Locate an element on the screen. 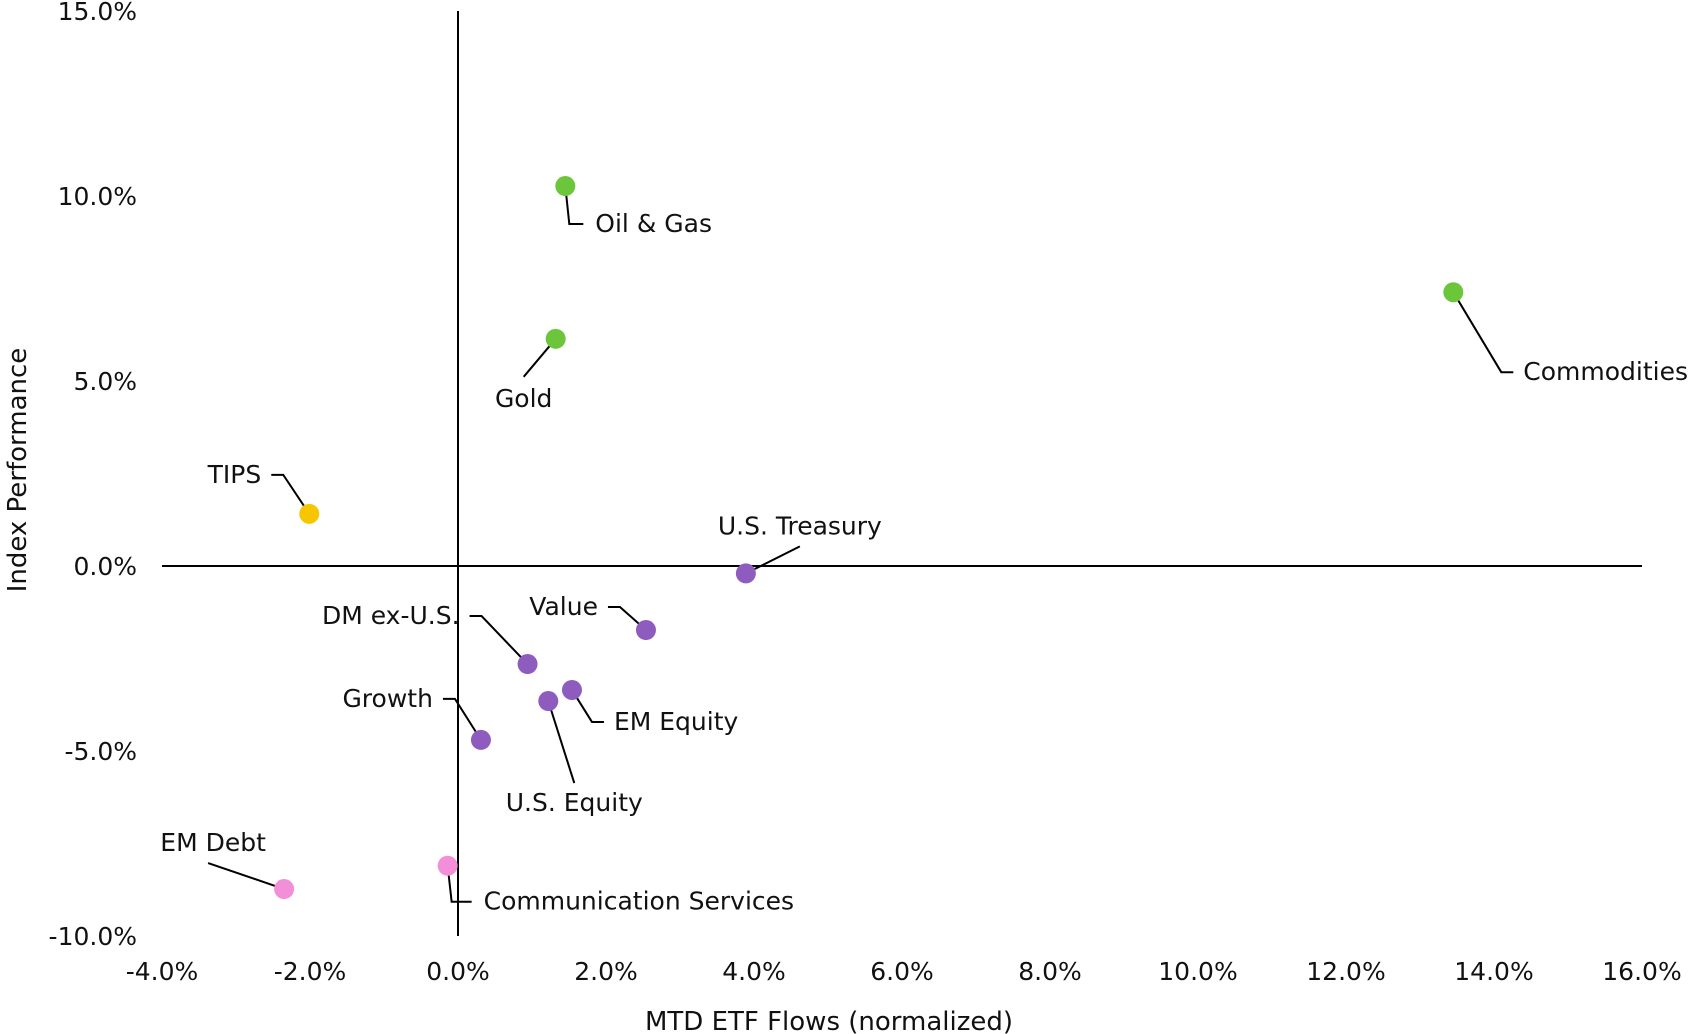  data-point-label: Gold is located at coordinates (523, 398).